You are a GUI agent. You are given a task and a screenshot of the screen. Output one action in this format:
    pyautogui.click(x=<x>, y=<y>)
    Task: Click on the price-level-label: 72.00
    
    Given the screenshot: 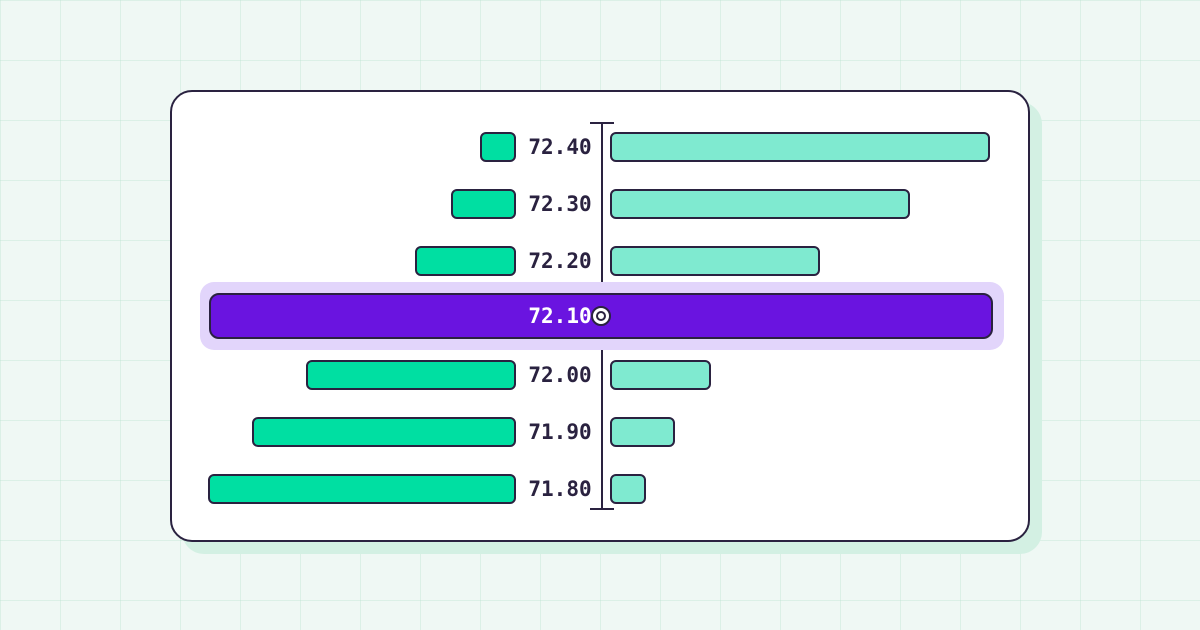 What is the action you would take?
    pyautogui.click(x=560, y=375)
    